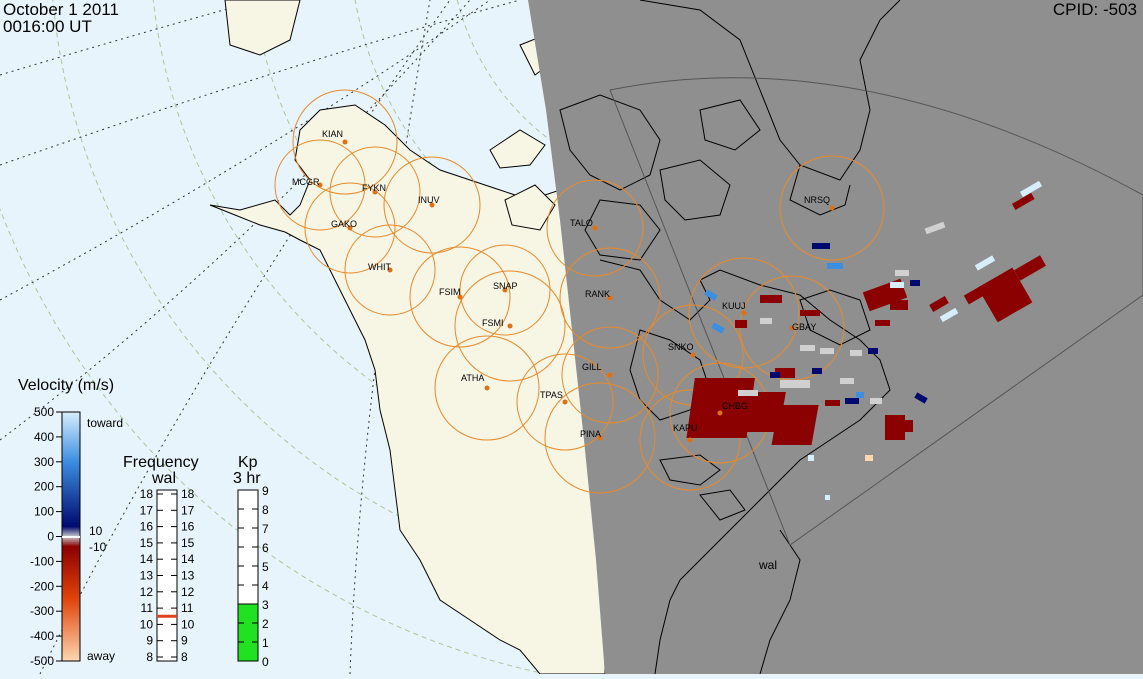  What do you see at coordinates (42, 611) in the screenshot?
I see `velocity-tick-label: -300` at bounding box center [42, 611].